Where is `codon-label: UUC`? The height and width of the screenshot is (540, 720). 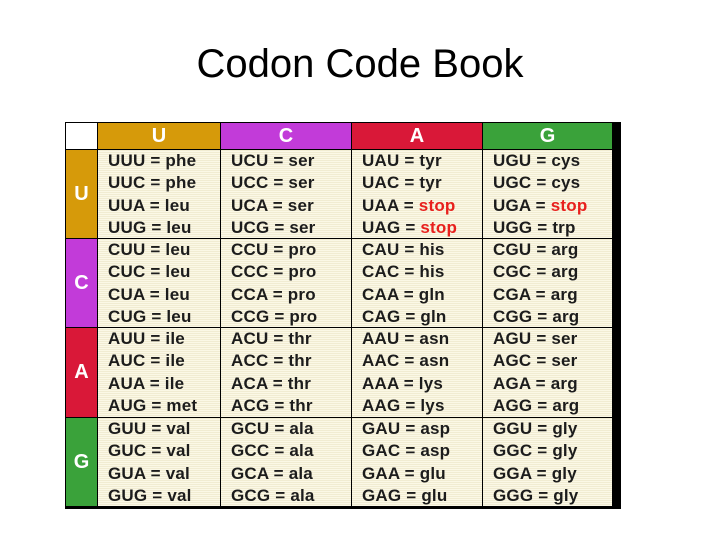
codon-label: UUC is located at coordinates (127, 183).